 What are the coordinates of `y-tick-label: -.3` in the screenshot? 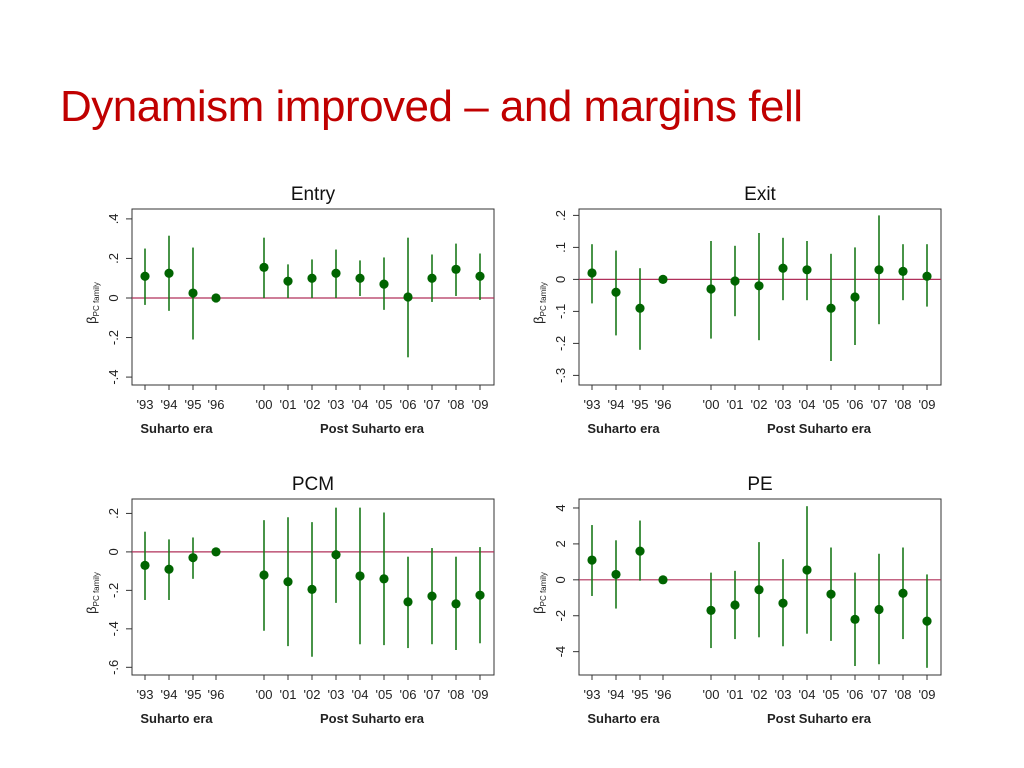 It's located at (560, 375).